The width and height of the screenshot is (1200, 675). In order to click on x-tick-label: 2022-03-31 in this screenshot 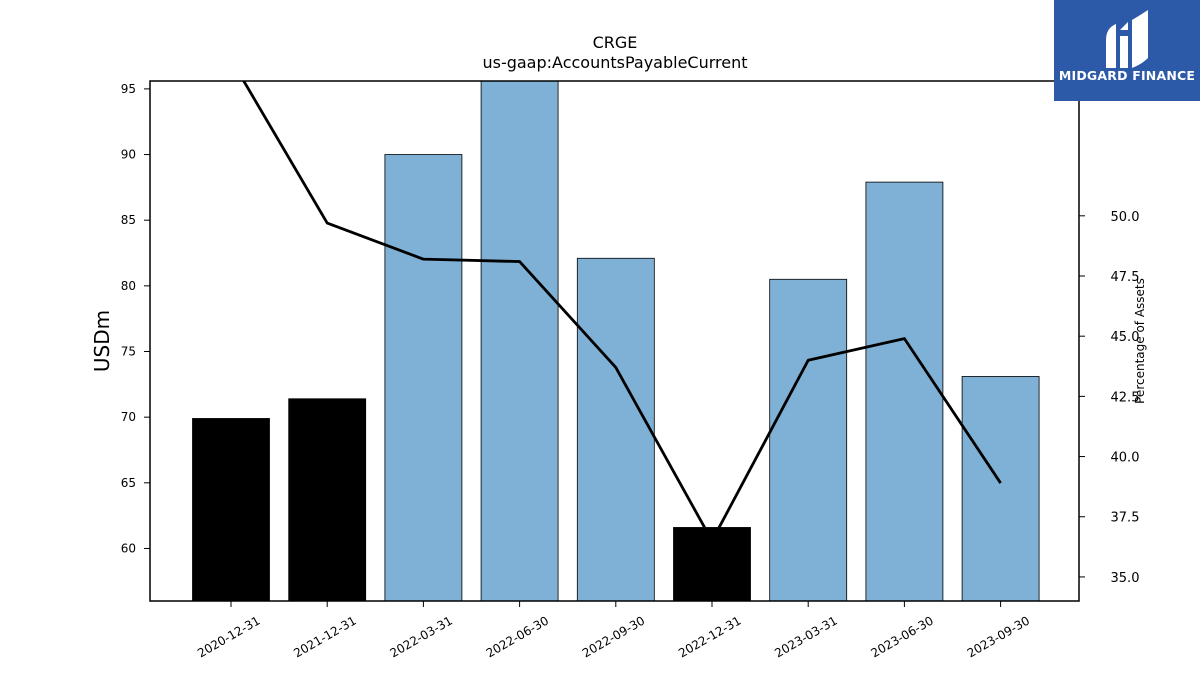, I will do `click(420, 636)`.